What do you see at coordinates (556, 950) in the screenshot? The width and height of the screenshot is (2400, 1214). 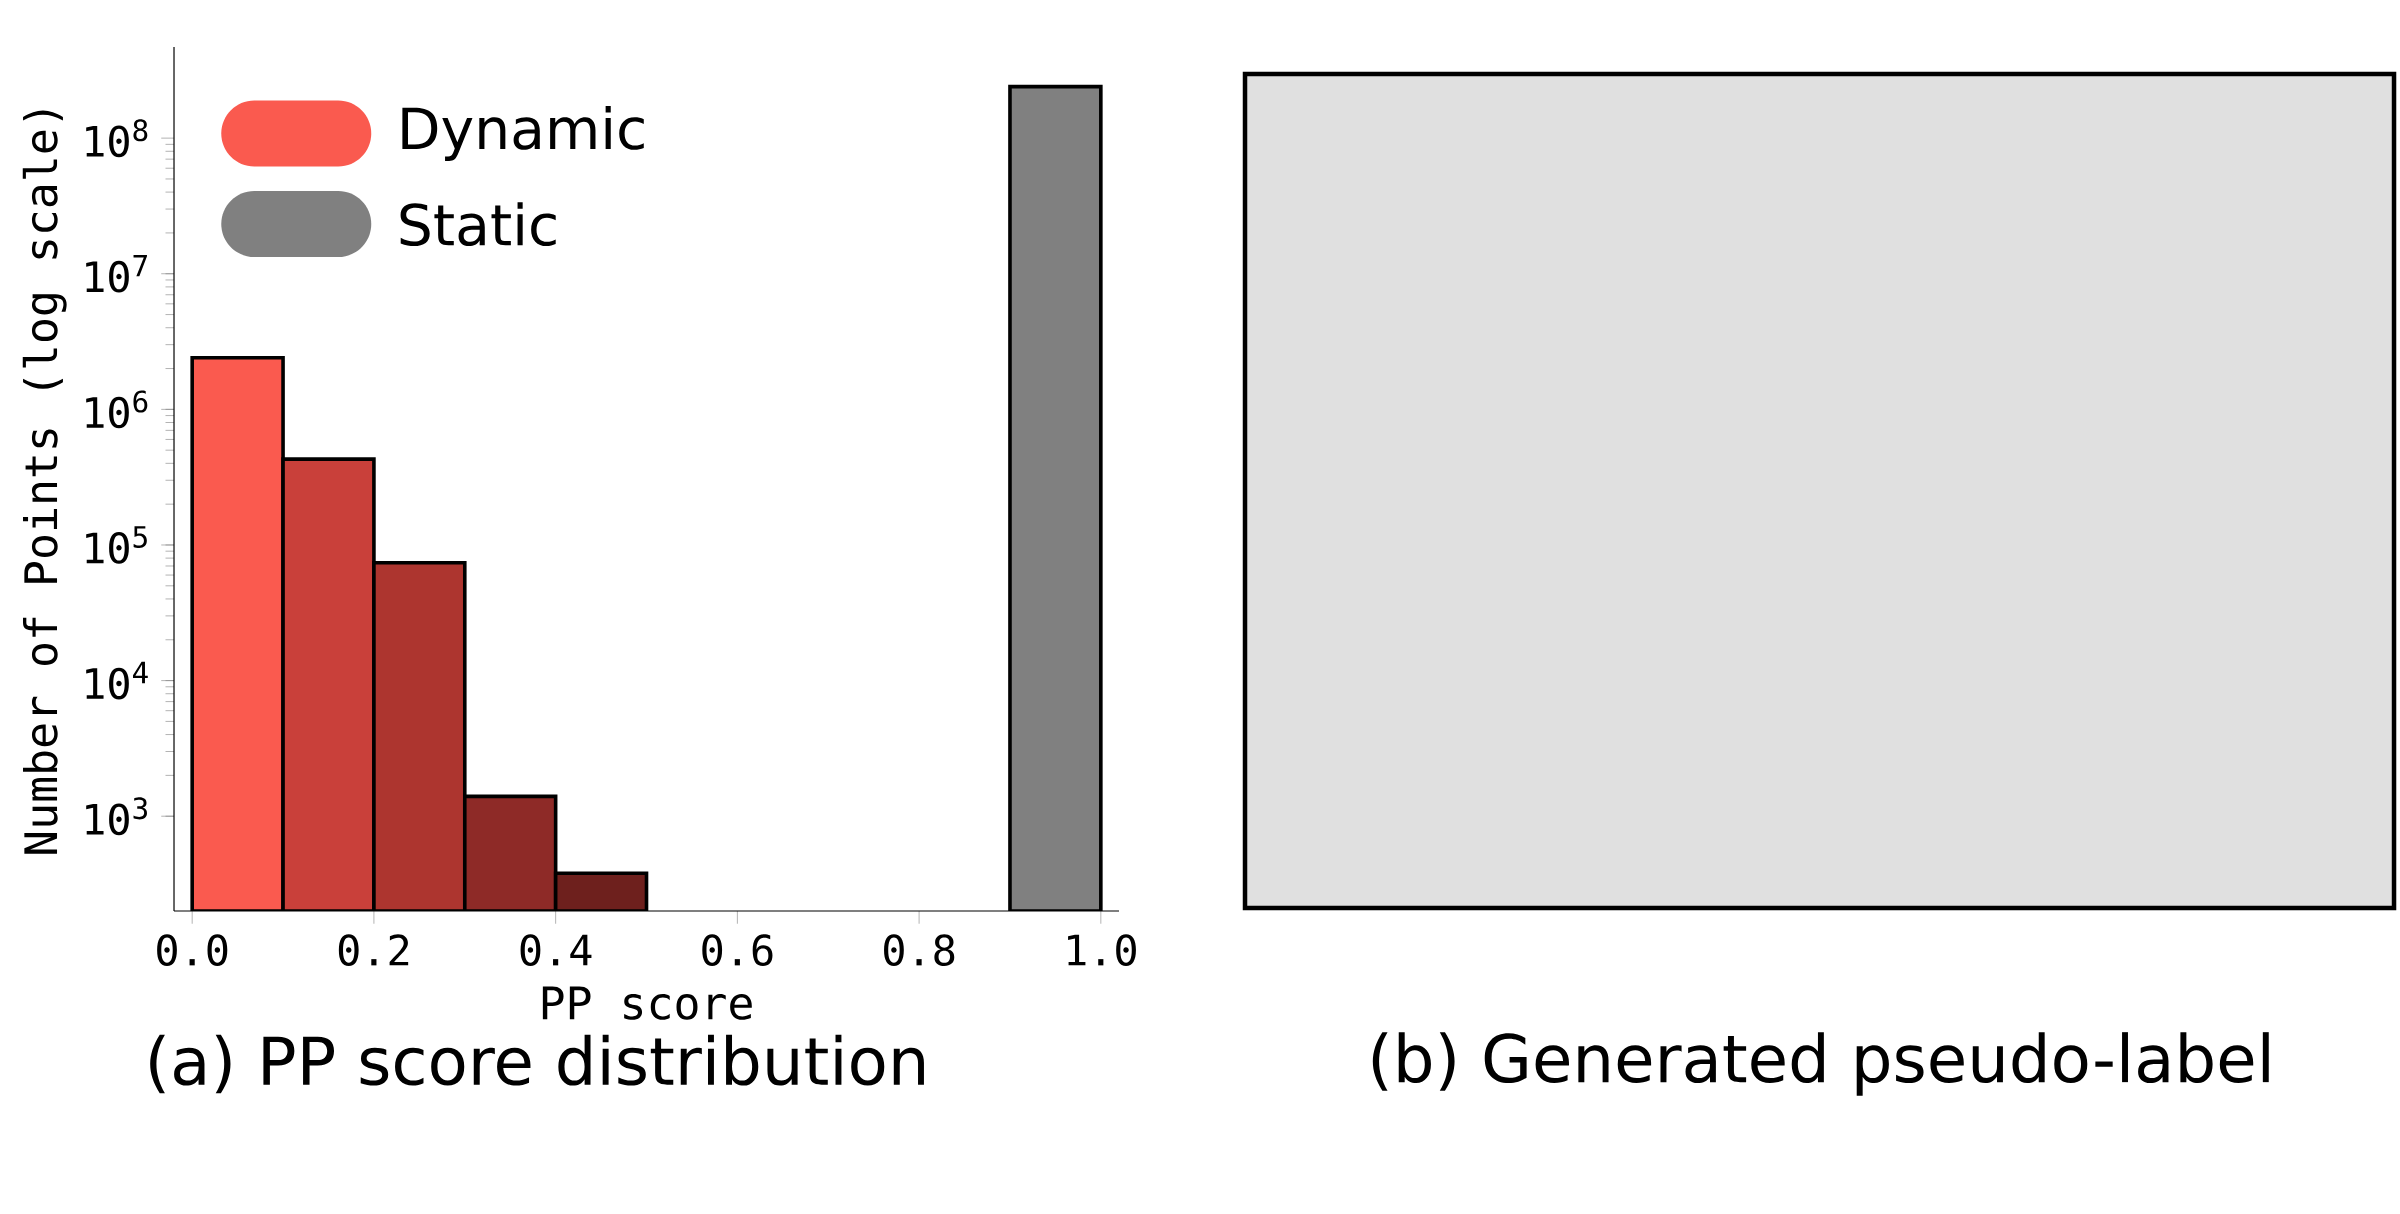 I see `x-tick-label: 0.4` at bounding box center [556, 950].